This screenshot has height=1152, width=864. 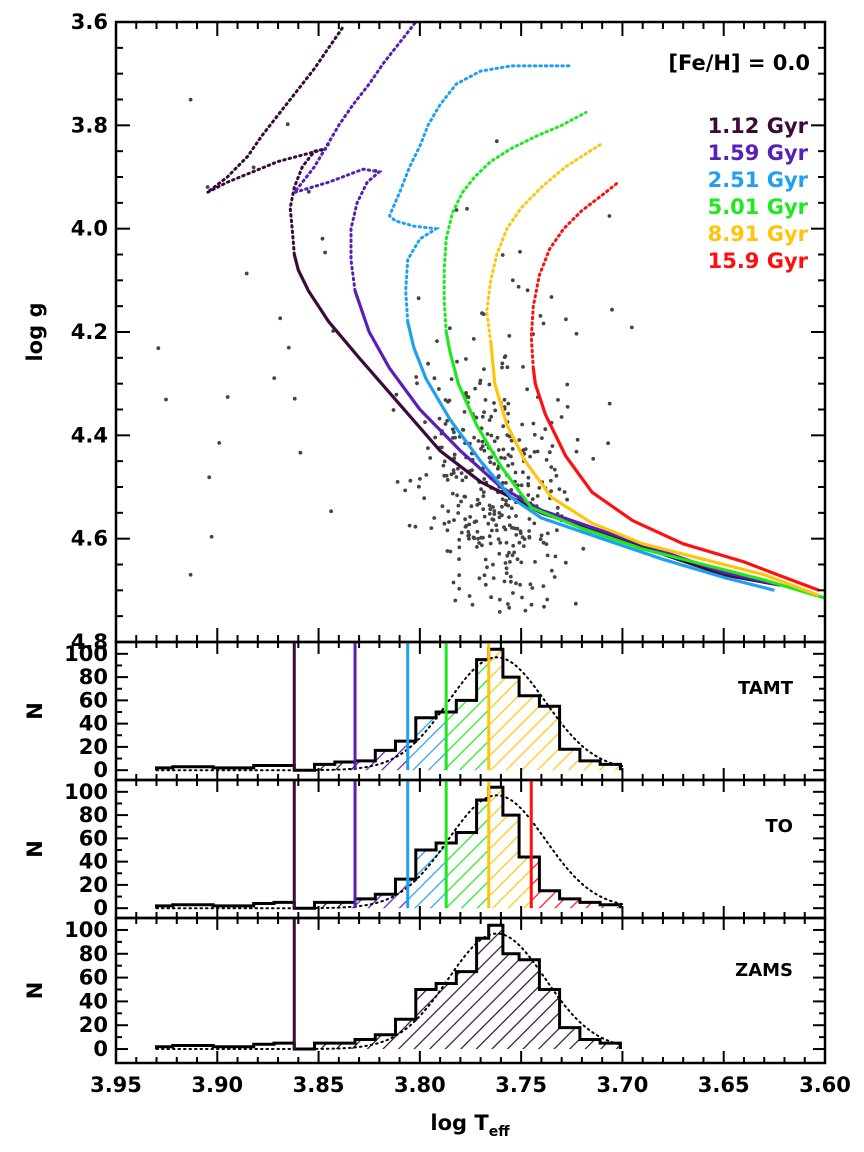 I want to click on histogram-outline, so click(x=388, y=847).